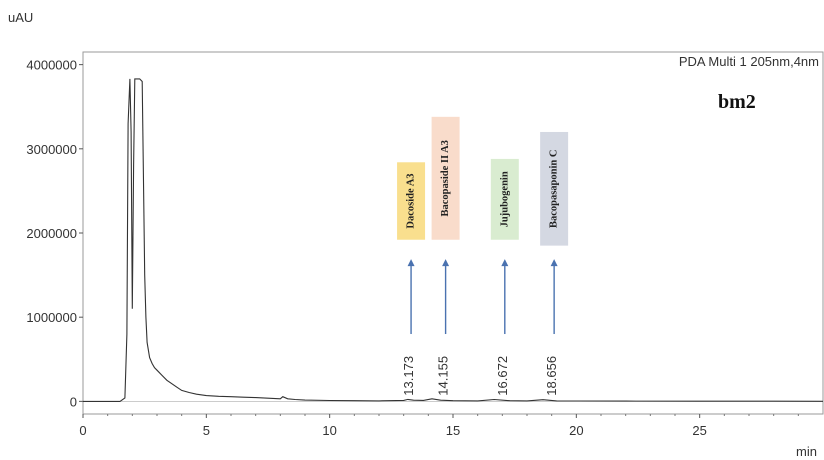 The image size is (824, 460). Describe the element at coordinates (73, 401) in the screenshot. I see `y-tick-label: 0` at that location.